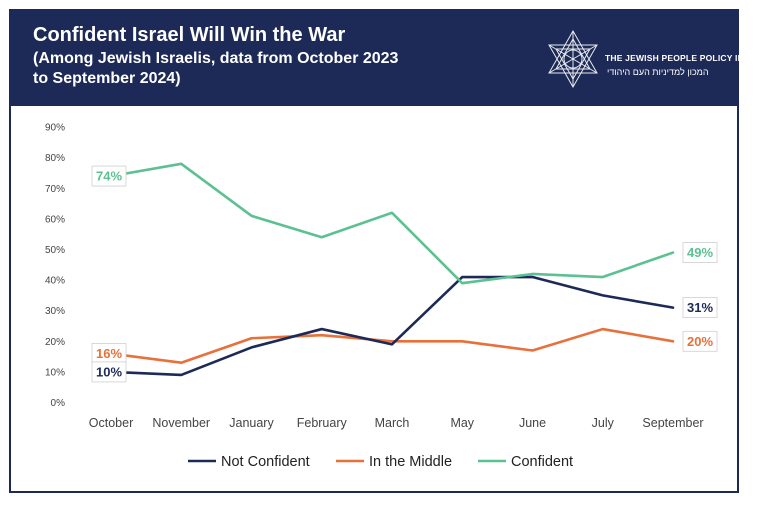 The image size is (758, 506). Describe the element at coordinates (532, 423) in the screenshot. I see `x-tick-label: June` at that location.